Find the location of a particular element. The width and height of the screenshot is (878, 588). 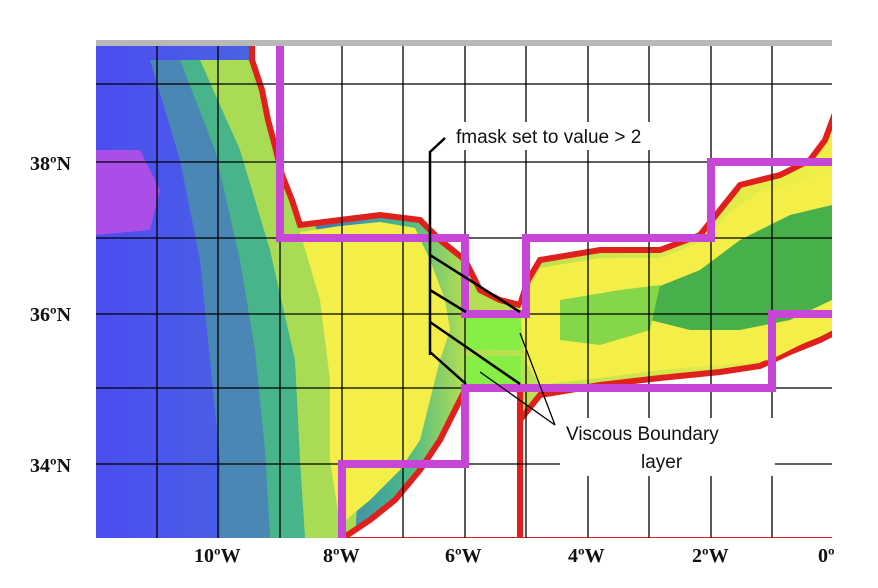

mediterranean-deep is located at coordinates (741, 267).